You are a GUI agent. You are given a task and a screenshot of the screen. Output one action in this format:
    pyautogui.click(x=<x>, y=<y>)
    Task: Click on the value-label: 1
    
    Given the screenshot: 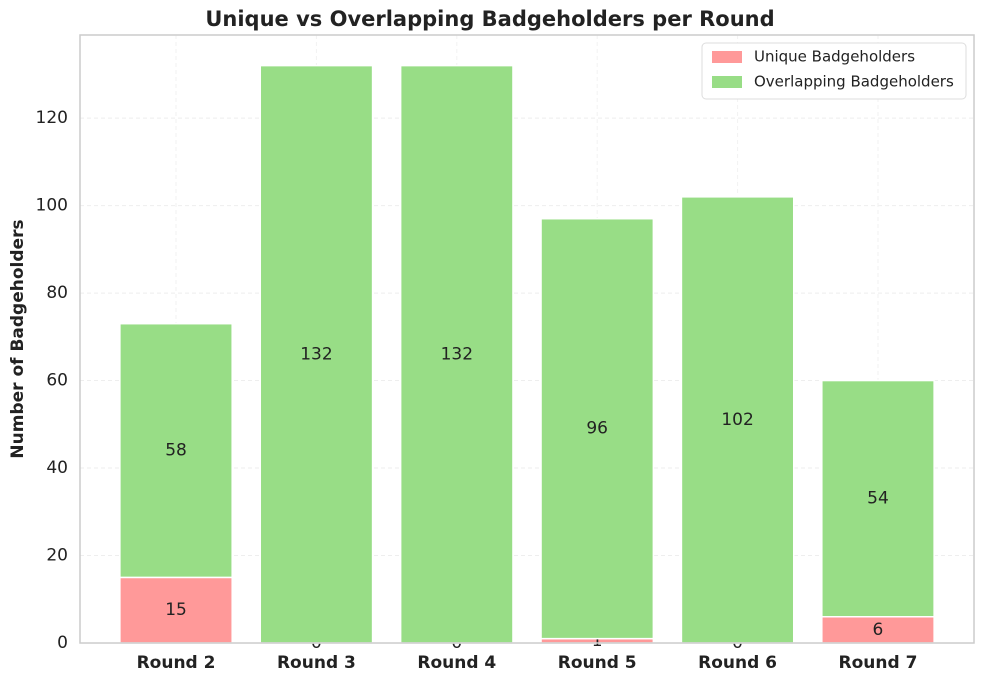 What is the action you would take?
    pyautogui.click(x=597, y=641)
    